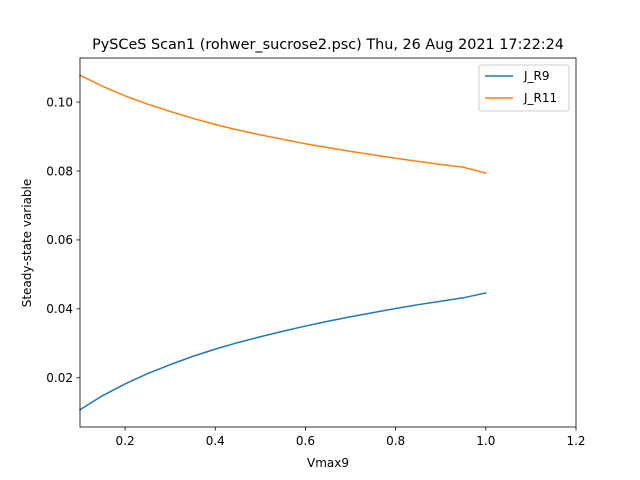 The height and width of the screenshot is (480, 640). What do you see at coordinates (125, 441) in the screenshot?
I see `x-tick-label: 0.2` at bounding box center [125, 441].